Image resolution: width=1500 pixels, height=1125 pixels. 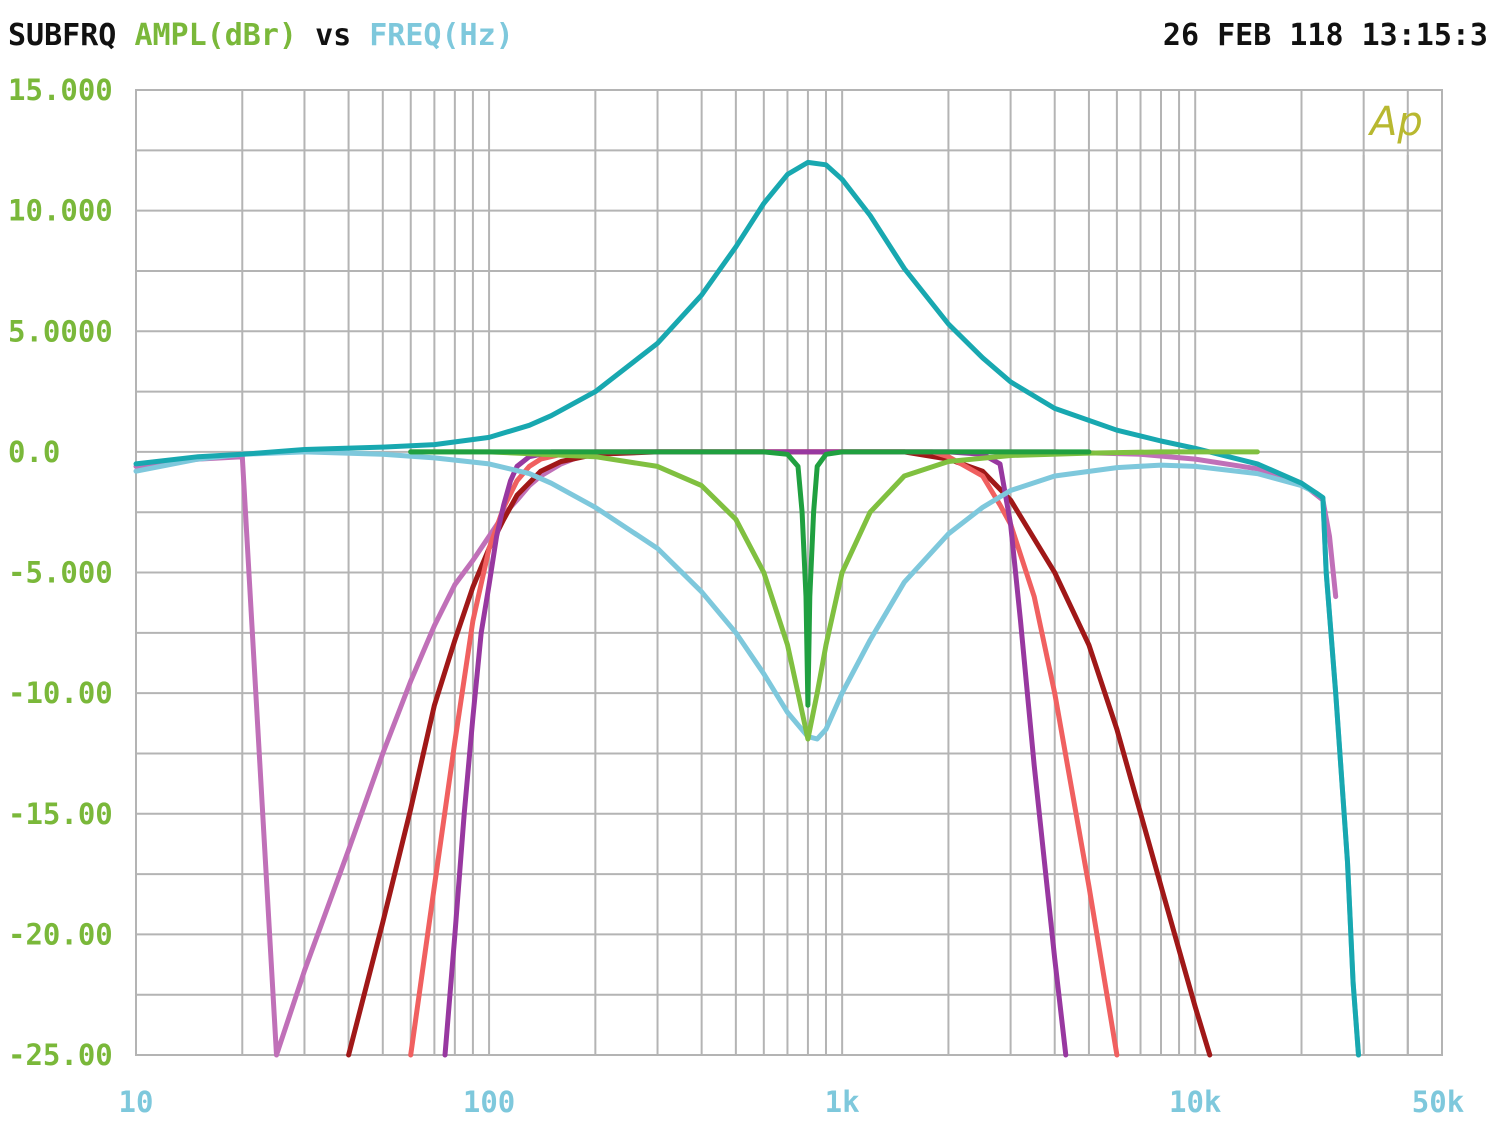 What do you see at coordinates (62, 35) in the screenshot?
I see `measurement-name: SUBFRQ` at bounding box center [62, 35].